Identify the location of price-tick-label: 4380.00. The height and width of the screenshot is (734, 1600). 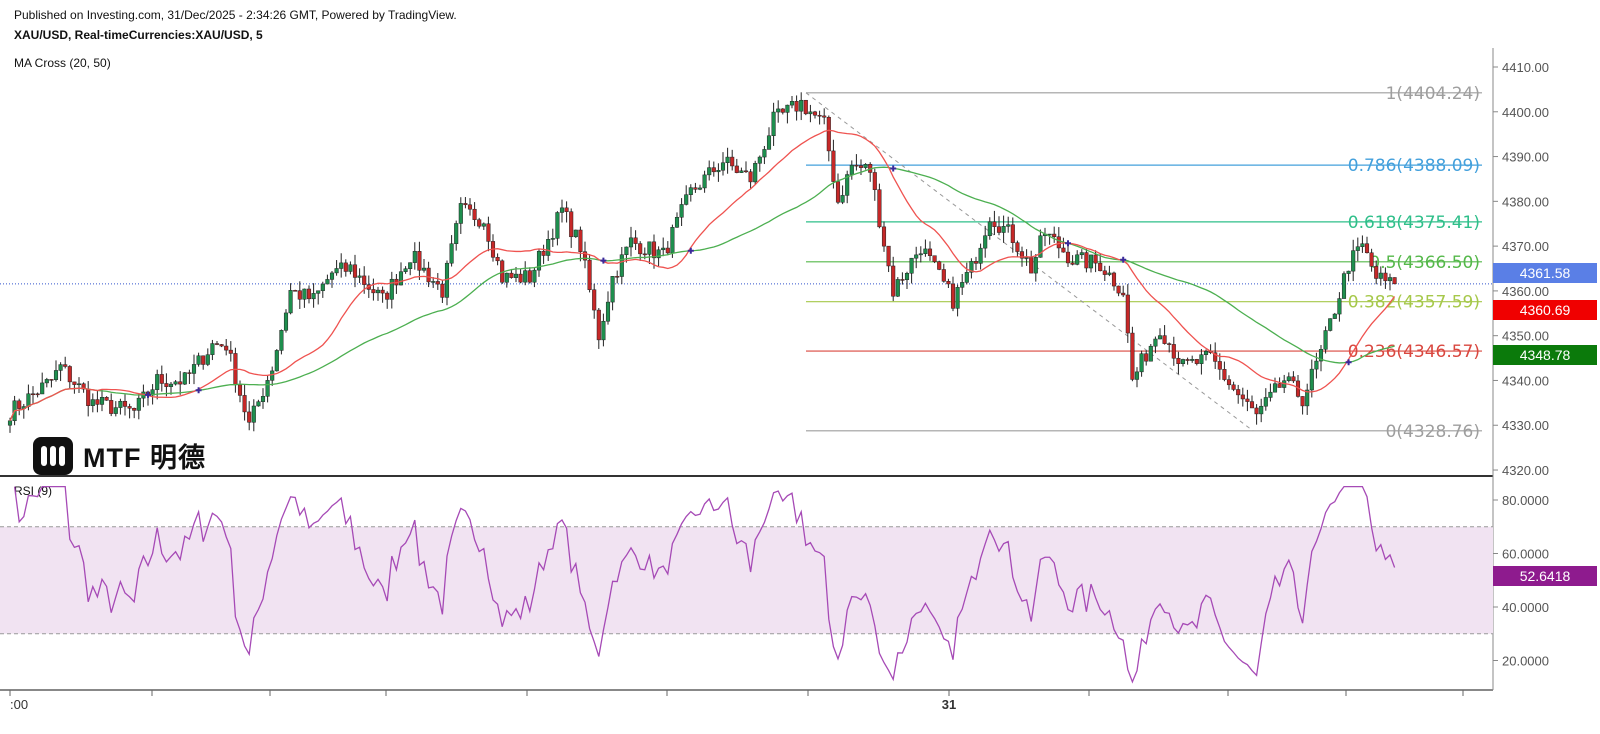
(1525, 201).